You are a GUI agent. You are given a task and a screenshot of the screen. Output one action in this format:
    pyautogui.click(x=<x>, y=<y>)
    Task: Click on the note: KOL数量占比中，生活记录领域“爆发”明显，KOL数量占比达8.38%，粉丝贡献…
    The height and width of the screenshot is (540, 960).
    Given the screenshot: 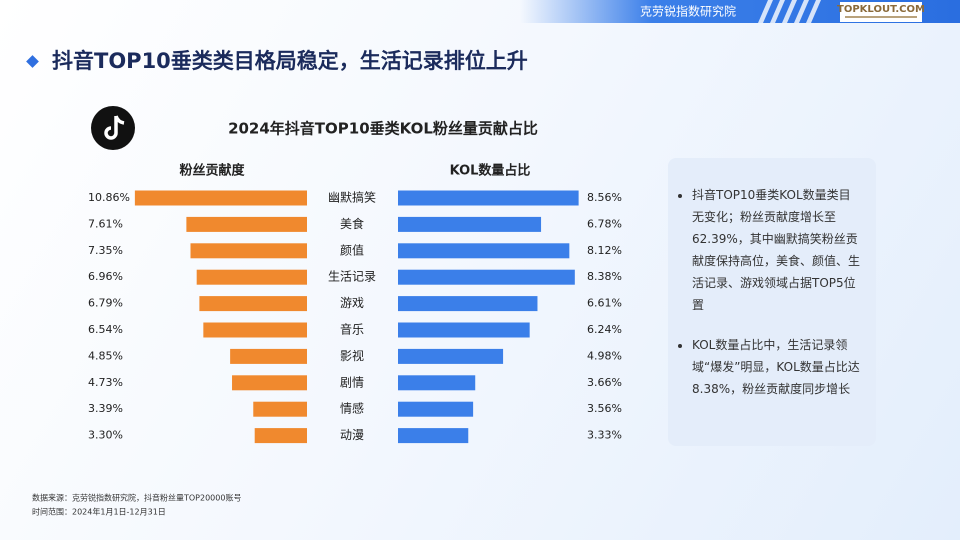 What is the action you would take?
    pyautogui.click(x=777, y=367)
    